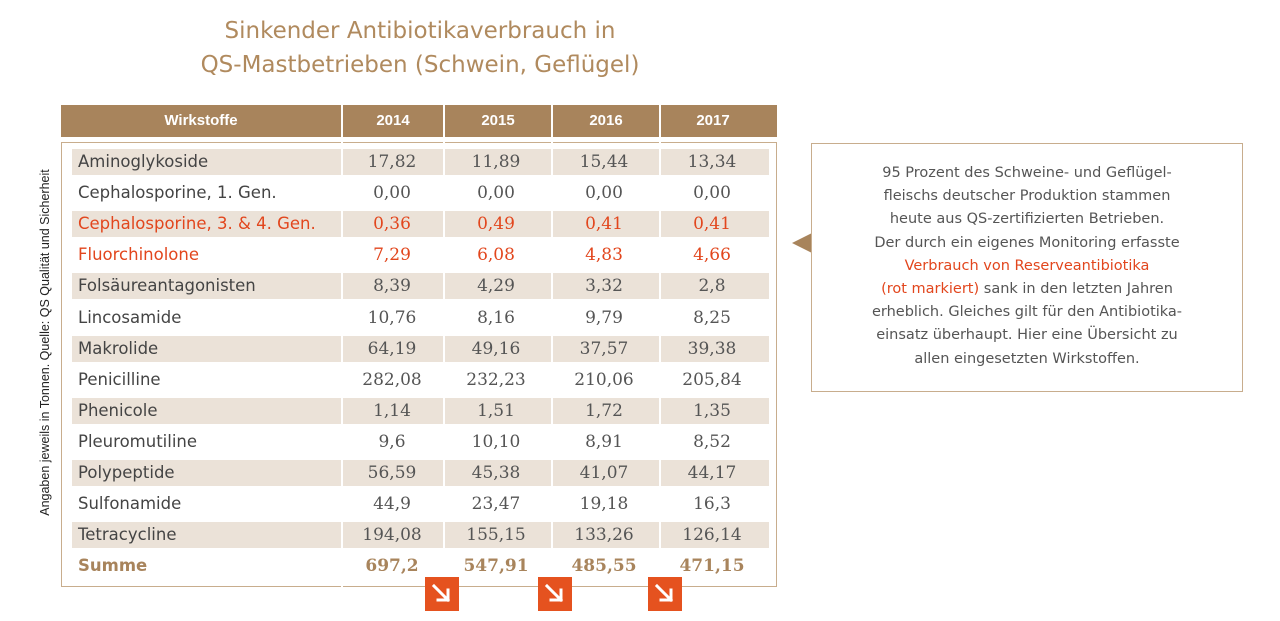 The width and height of the screenshot is (1280, 621). What do you see at coordinates (606, 120) in the screenshot?
I see `header-2016: 2016` at bounding box center [606, 120].